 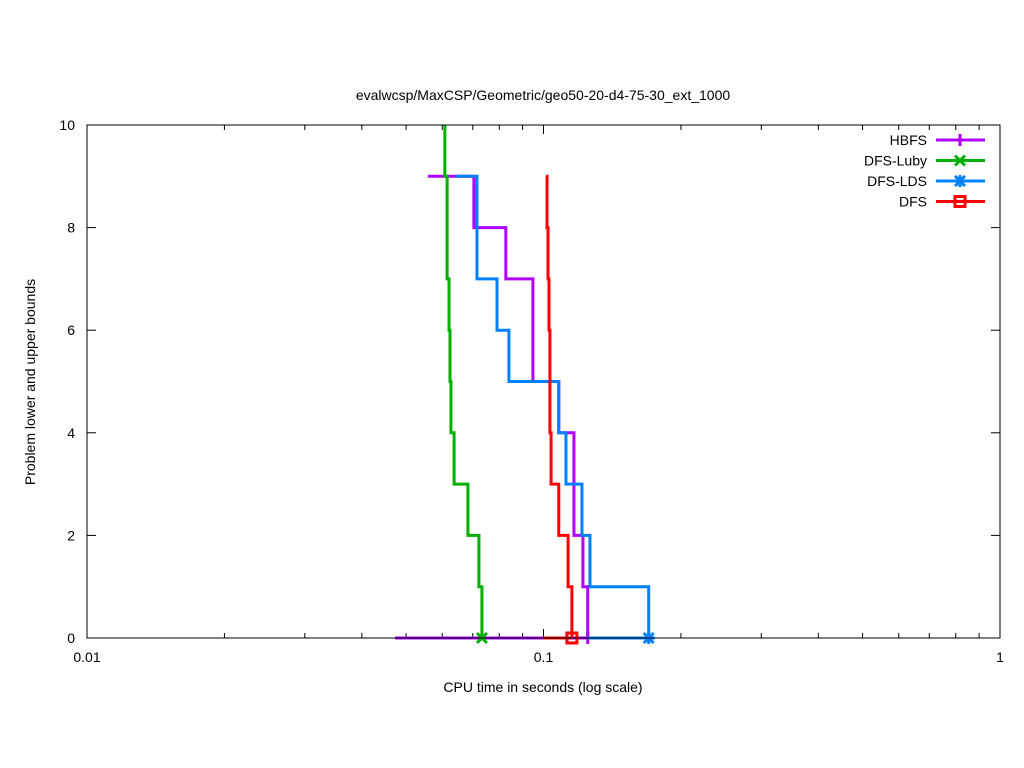 What do you see at coordinates (913, 202) in the screenshot?
I see `legend-label: DFS` at bounding box center [913, 202].